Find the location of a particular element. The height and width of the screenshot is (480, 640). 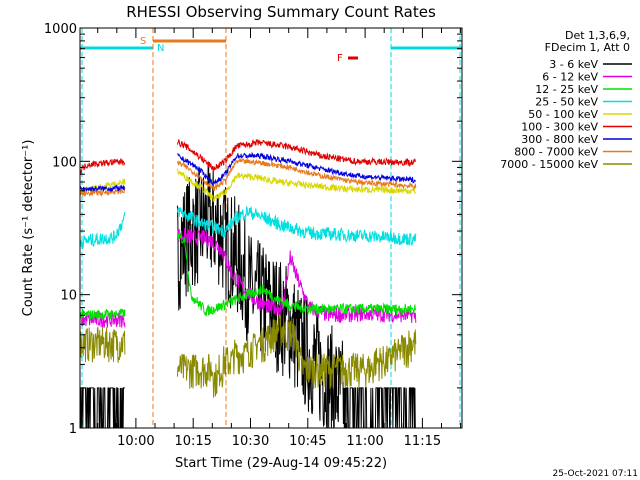

timestamp: 25-Oct-2021 07:11 is located at coordinates (595, 474).